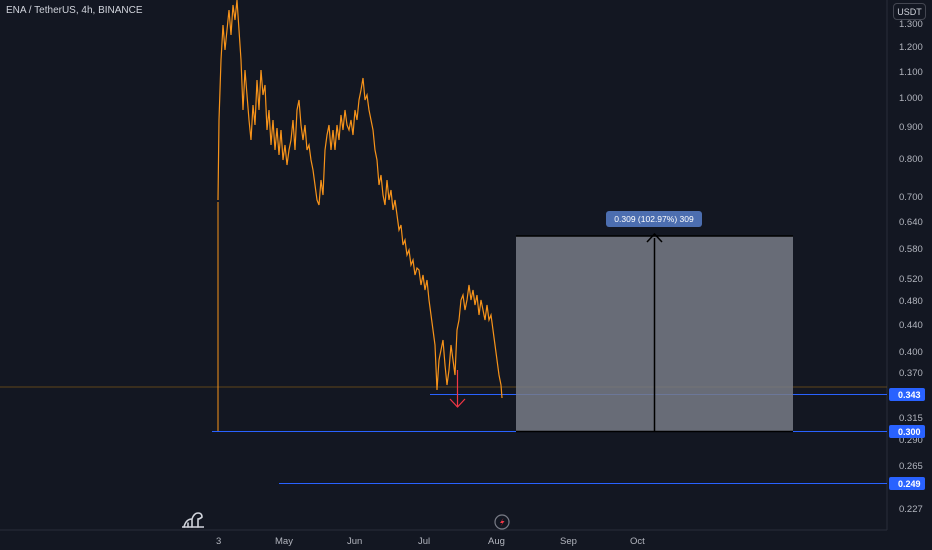  What do you see at coordinates (909, 432) in the screenshot?
I see `price-badge-label: 0.300` at bounding box center [909, 432].